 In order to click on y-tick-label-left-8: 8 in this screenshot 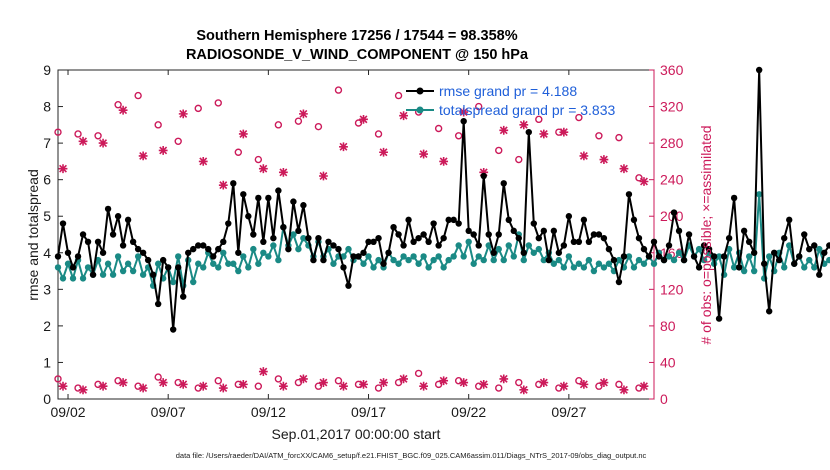, I will do `click(47, 107)`.